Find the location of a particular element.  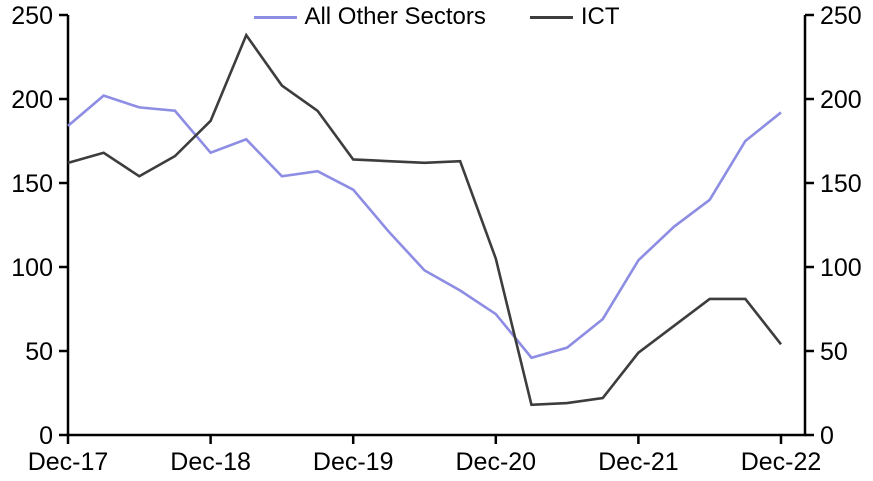

x-tick-label: Dec-18 is located at coordinates (210, 462).